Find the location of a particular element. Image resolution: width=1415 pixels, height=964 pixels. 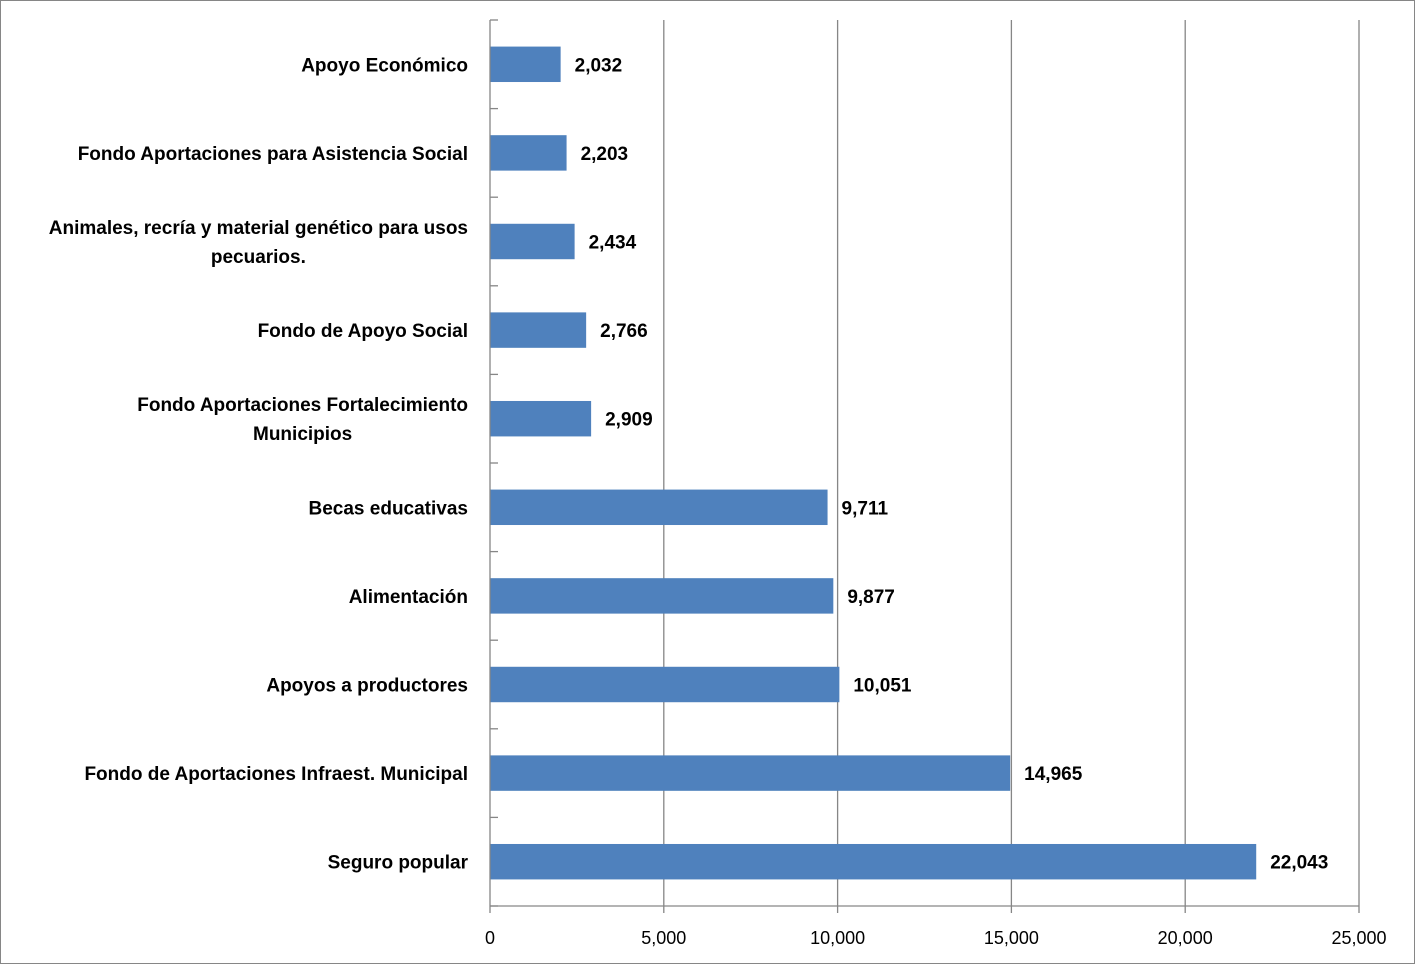

category-label: Becas educativas is located at coordinates (389, 508).